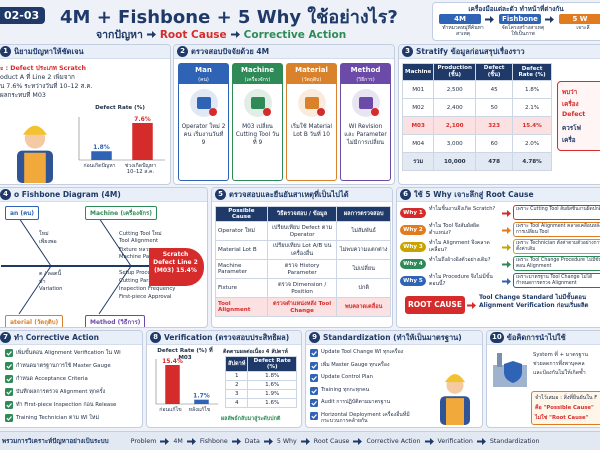 The width and height of the screenshot is (600, 450). Describe the element at coordinates (494, 143) in the screenshot. I see `table-cell: 60` at that location.